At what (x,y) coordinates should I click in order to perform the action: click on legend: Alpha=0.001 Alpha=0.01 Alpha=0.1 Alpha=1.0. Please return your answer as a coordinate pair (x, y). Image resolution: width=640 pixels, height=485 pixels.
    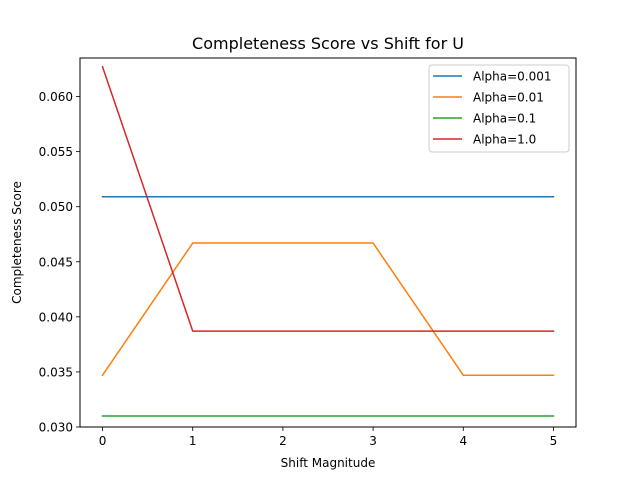
    Looking at the image, I should click on (499, 108).